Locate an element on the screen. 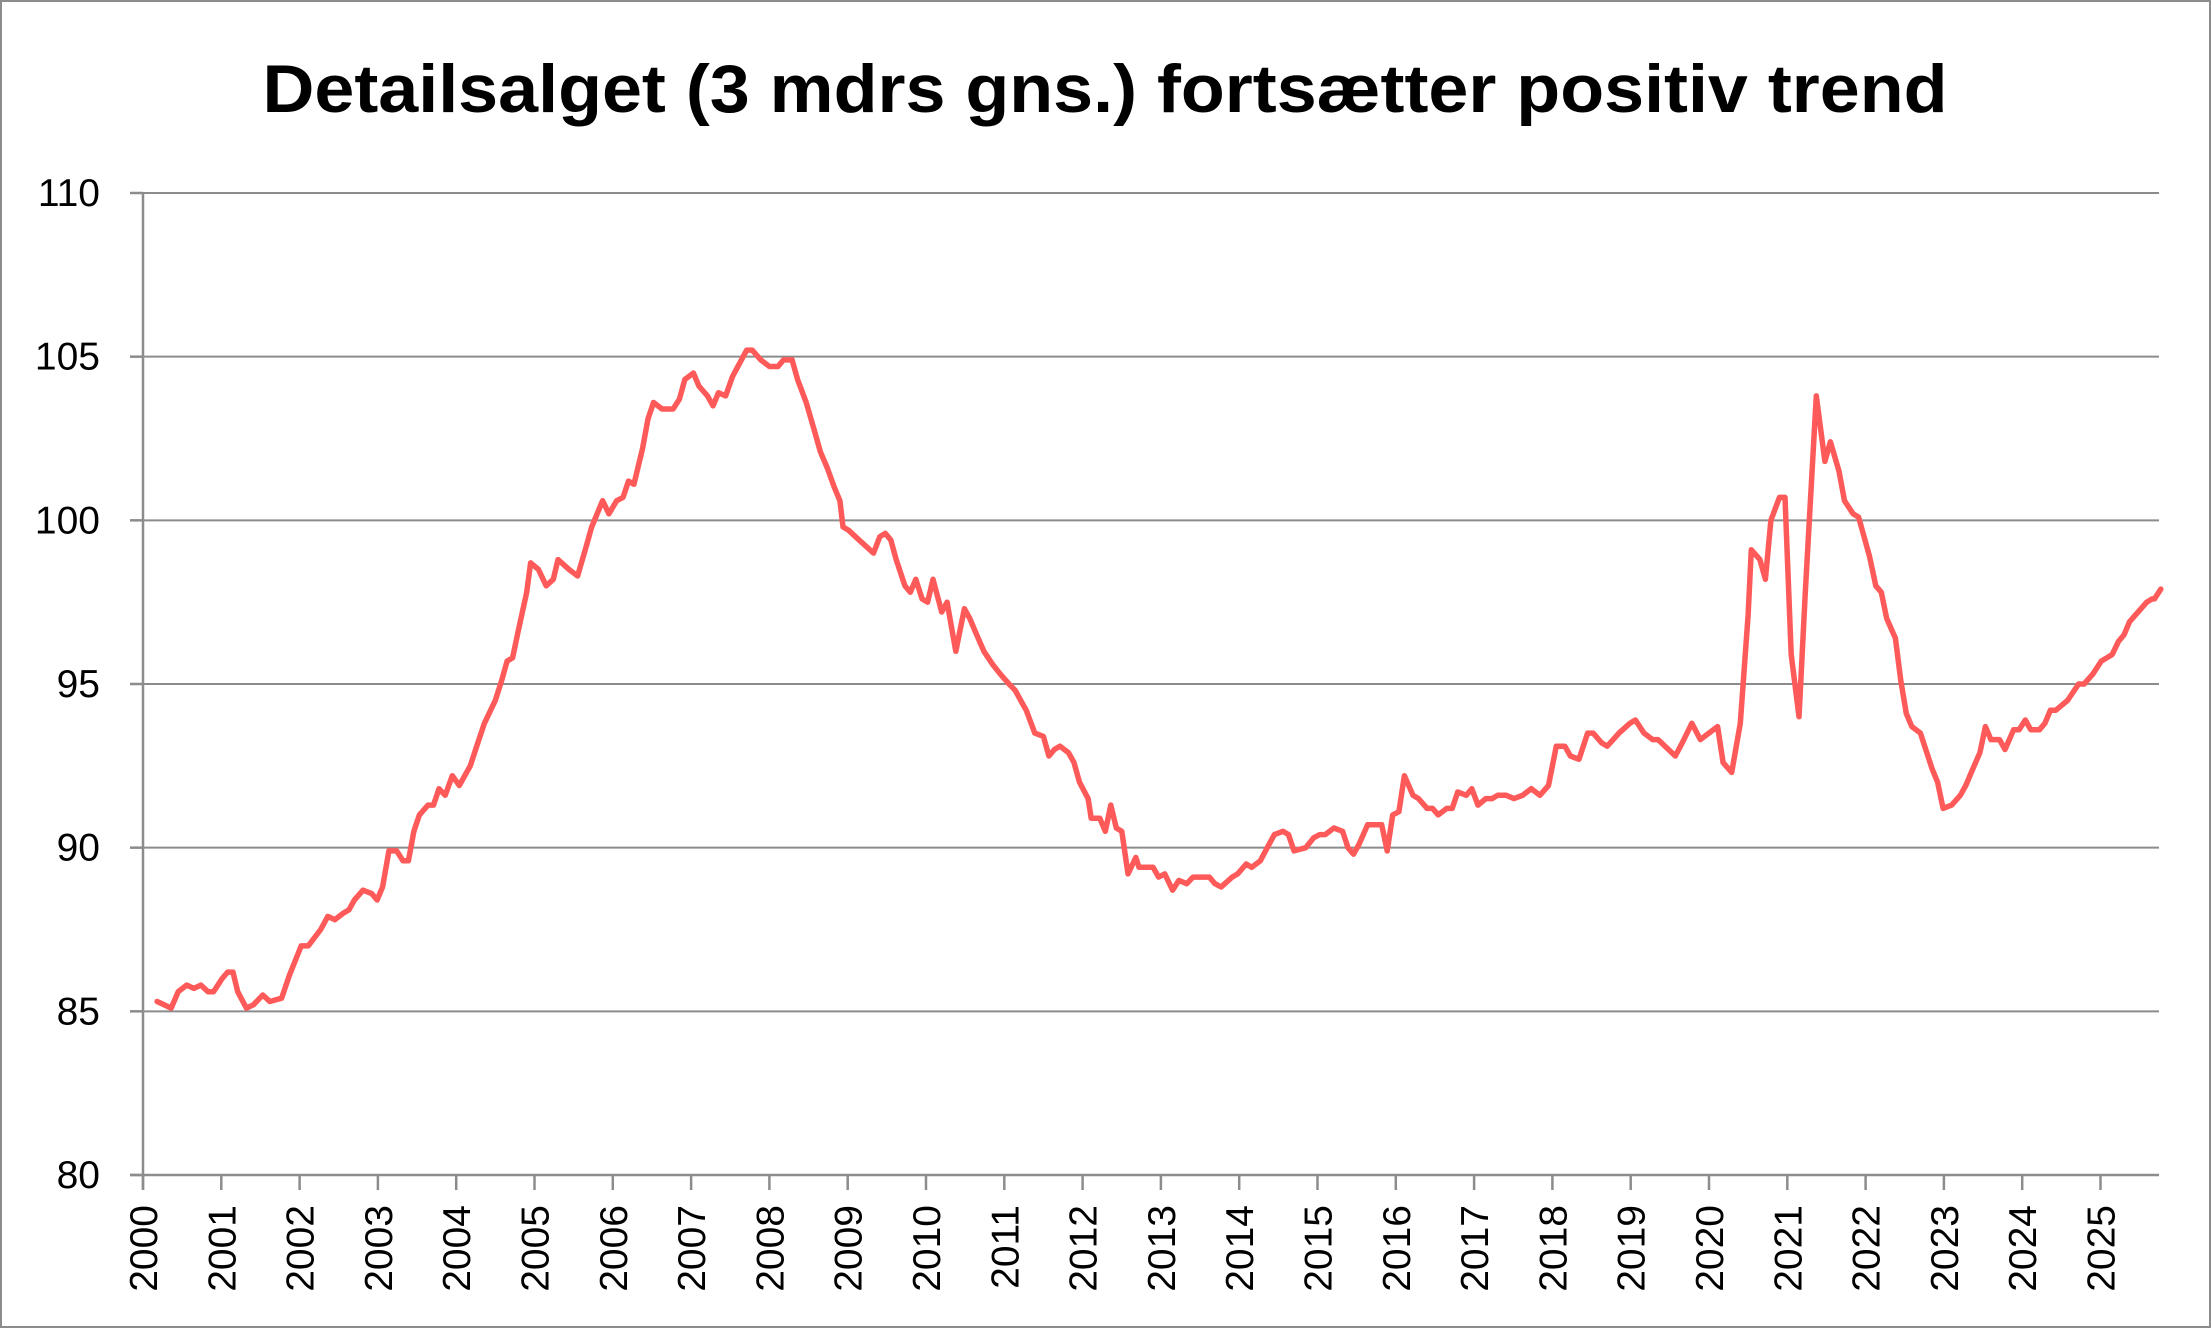 This screenshot has height=1328, width=2211. x-tick-label: 2002 is located at coordinates (301, 1248).